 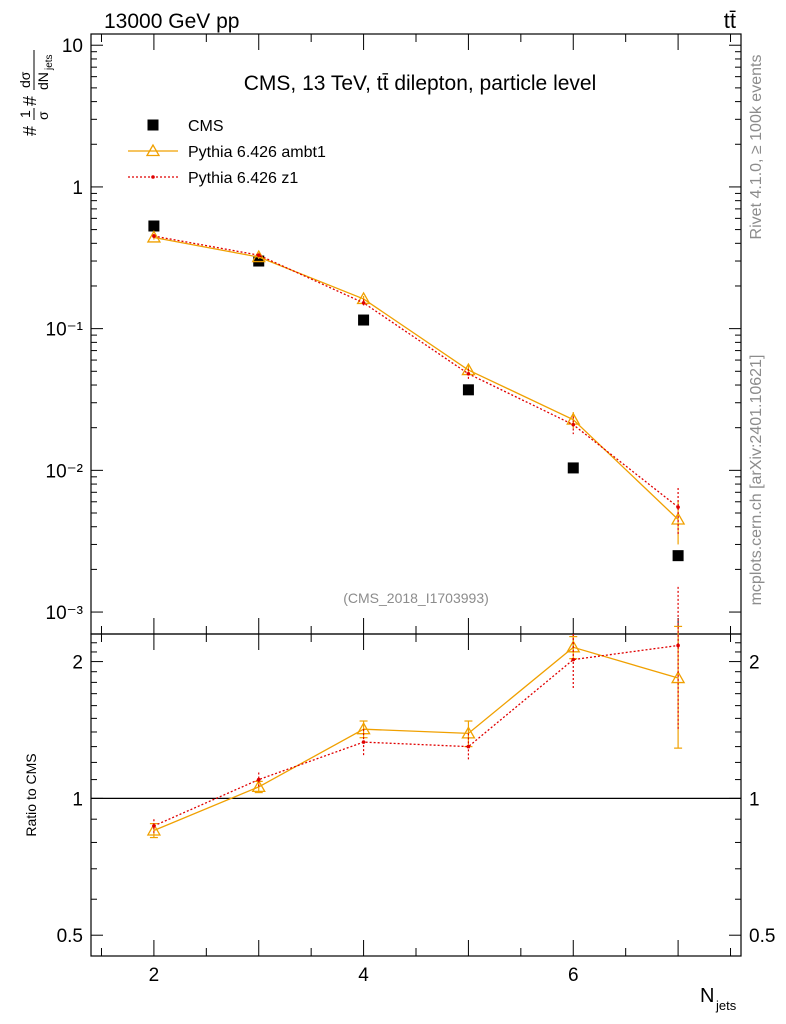 I want to click on energy-label: 13000 GeV pp, so click(x=171, y=21).